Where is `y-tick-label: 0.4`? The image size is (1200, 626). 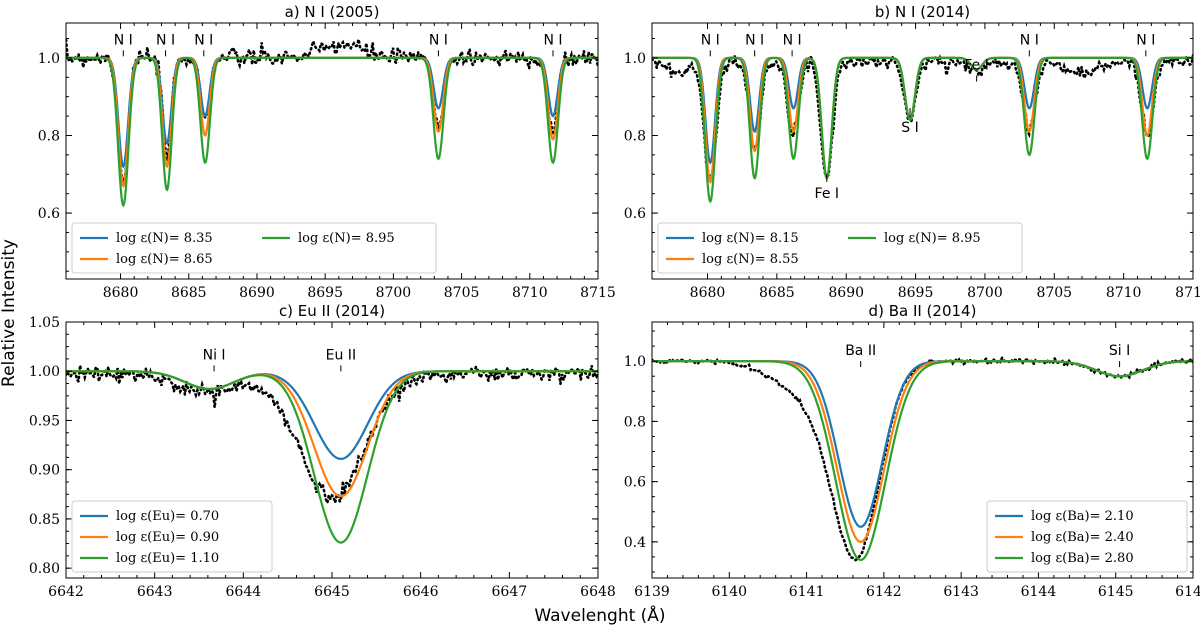
y-tick-label: 0.4 is located at coordinates (635, 543).